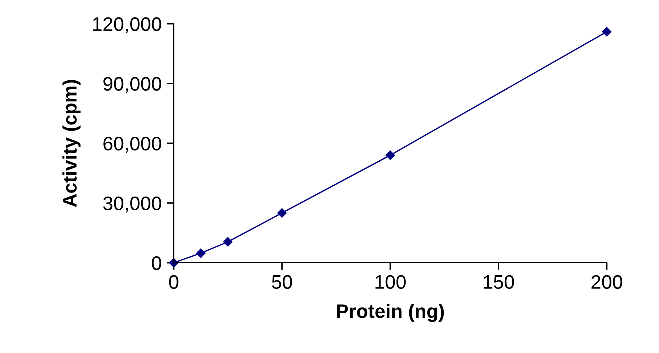 The image size is (659, 353). What do you see at coordinates (607, 282) in the screenshot?
I see `x-tick-label: 200` at bounding box center [607, 282].